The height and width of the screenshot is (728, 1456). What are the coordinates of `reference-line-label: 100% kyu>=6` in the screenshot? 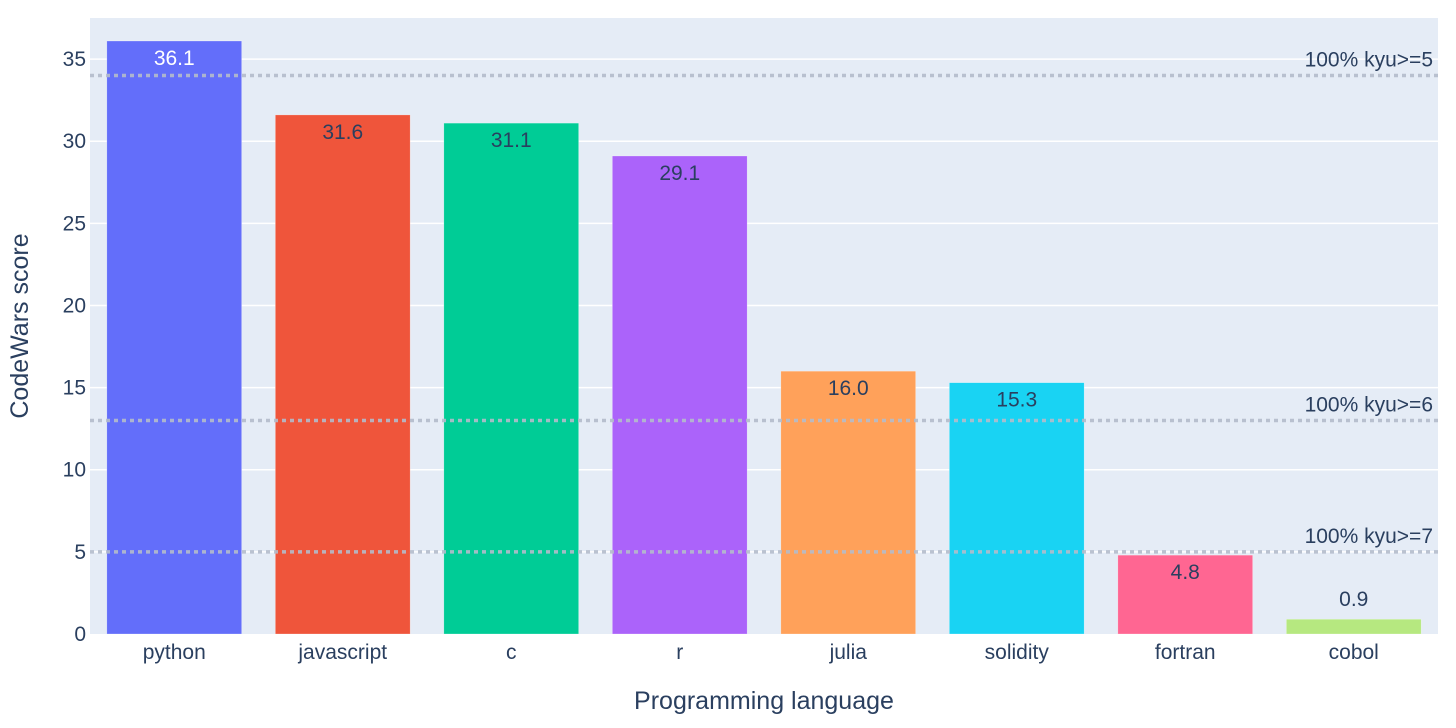 It's located at (1369, 404).